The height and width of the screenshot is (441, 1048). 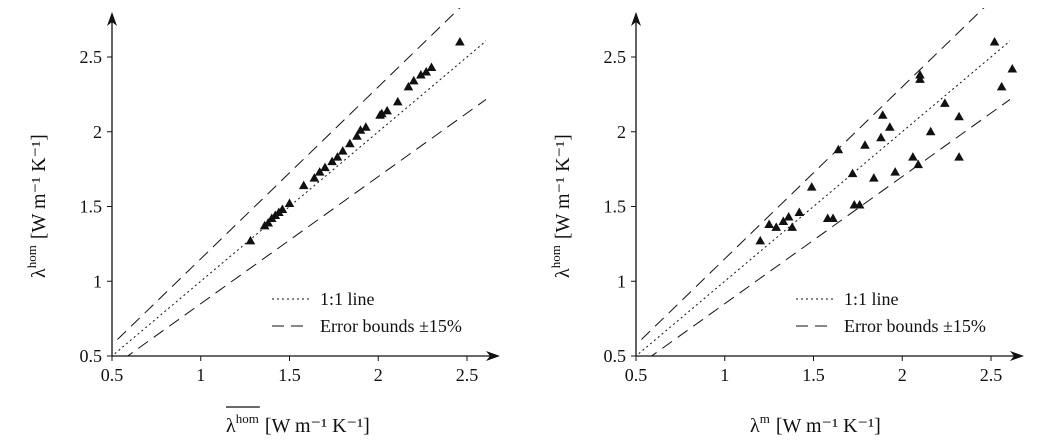 I want to click on x-axis-label-superscript: m, so click(x=765, y=418).